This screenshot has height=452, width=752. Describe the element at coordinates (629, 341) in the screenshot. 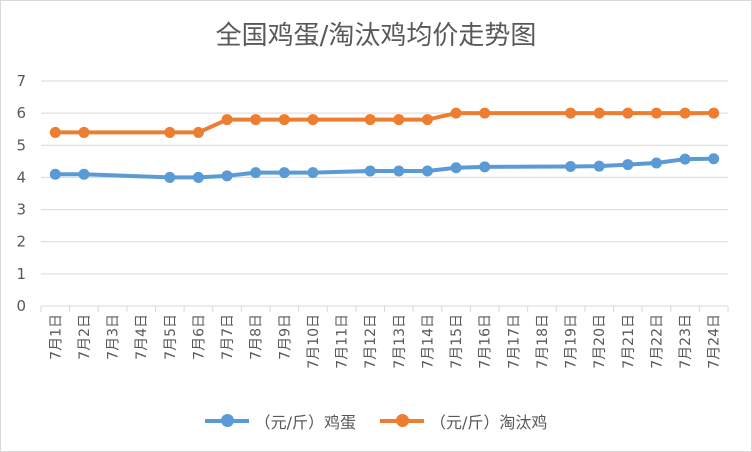

I see `x-tick-label: 7月21日` at that location.